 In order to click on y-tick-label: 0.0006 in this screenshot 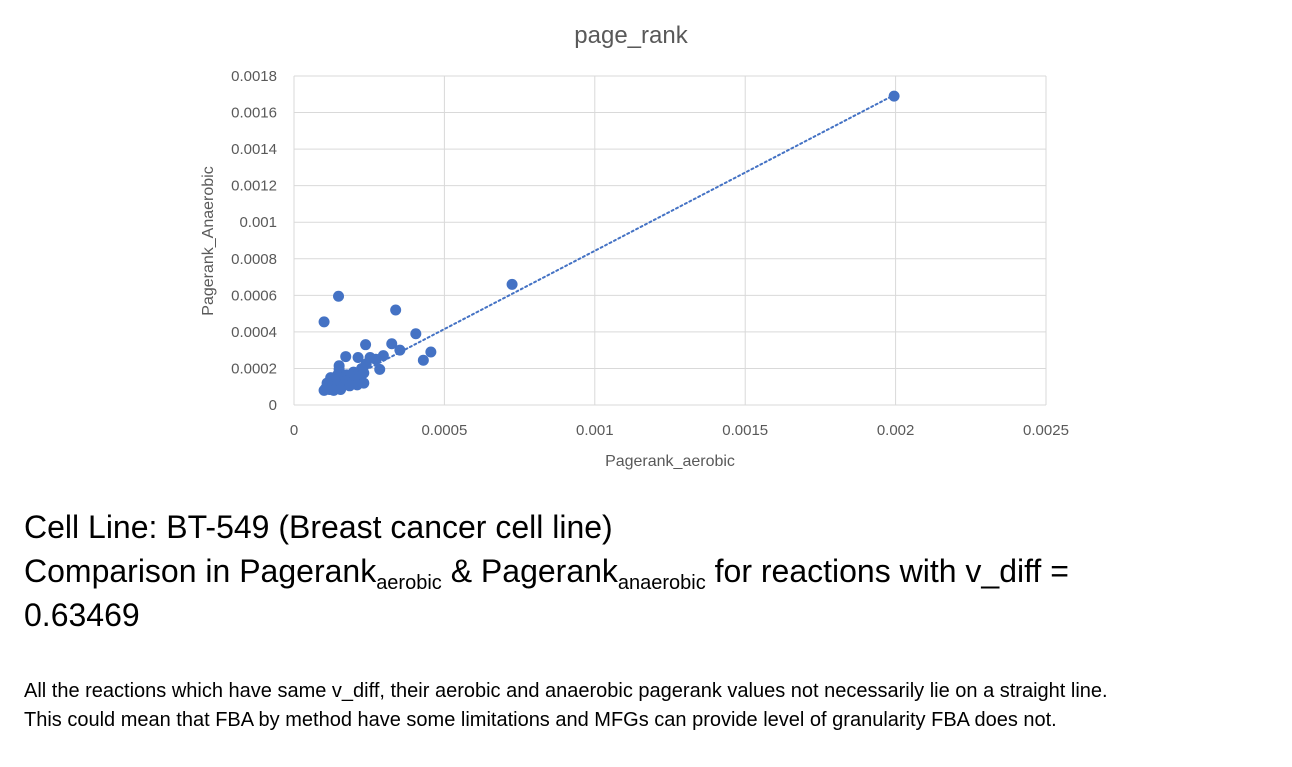, I will do `click(254, 295)`.